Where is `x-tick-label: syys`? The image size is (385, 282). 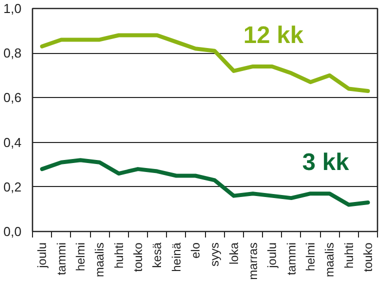 x-tick-label: syys is located at coordinates (215, 254).